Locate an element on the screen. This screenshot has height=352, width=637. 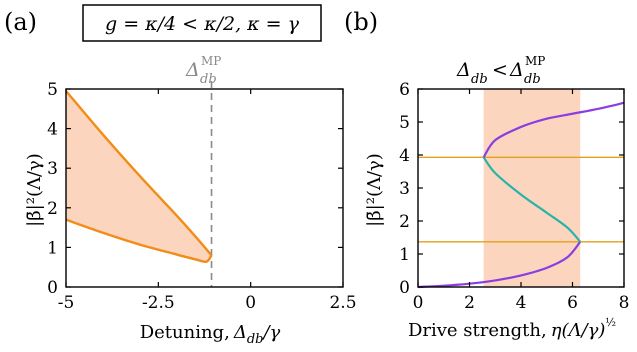
panel-b-ytick-label: 1 is located at coordinates (404, 255).